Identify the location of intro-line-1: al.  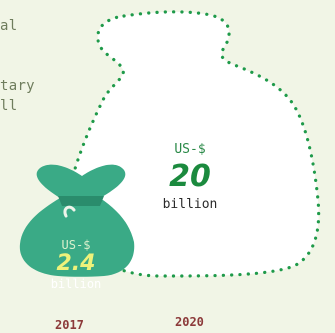
(9, 26).